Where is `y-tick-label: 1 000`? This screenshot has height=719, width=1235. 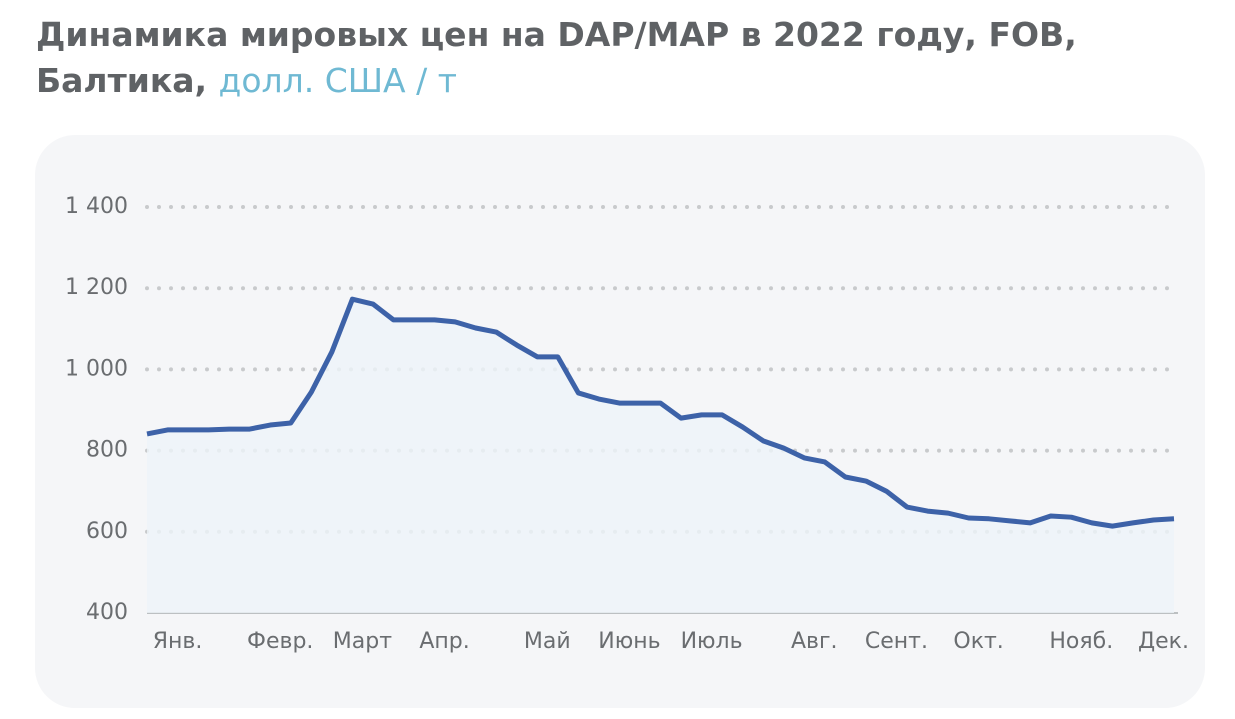 y-tick-label: 1 000 is located at coordinates (96, 368).